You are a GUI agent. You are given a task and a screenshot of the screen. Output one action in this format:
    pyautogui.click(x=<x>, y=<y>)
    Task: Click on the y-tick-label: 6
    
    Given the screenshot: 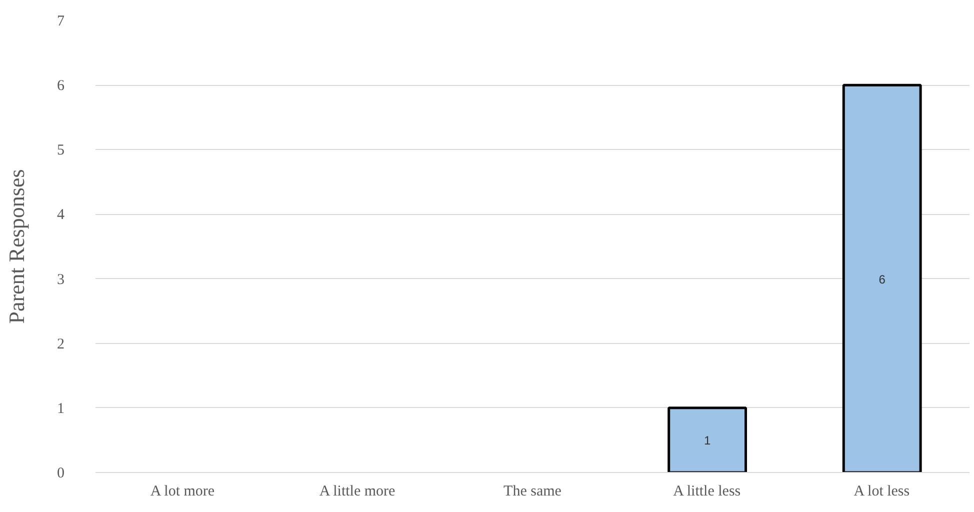 What is the action you would take?
    pyautogui.click(x=61, y=86)
    